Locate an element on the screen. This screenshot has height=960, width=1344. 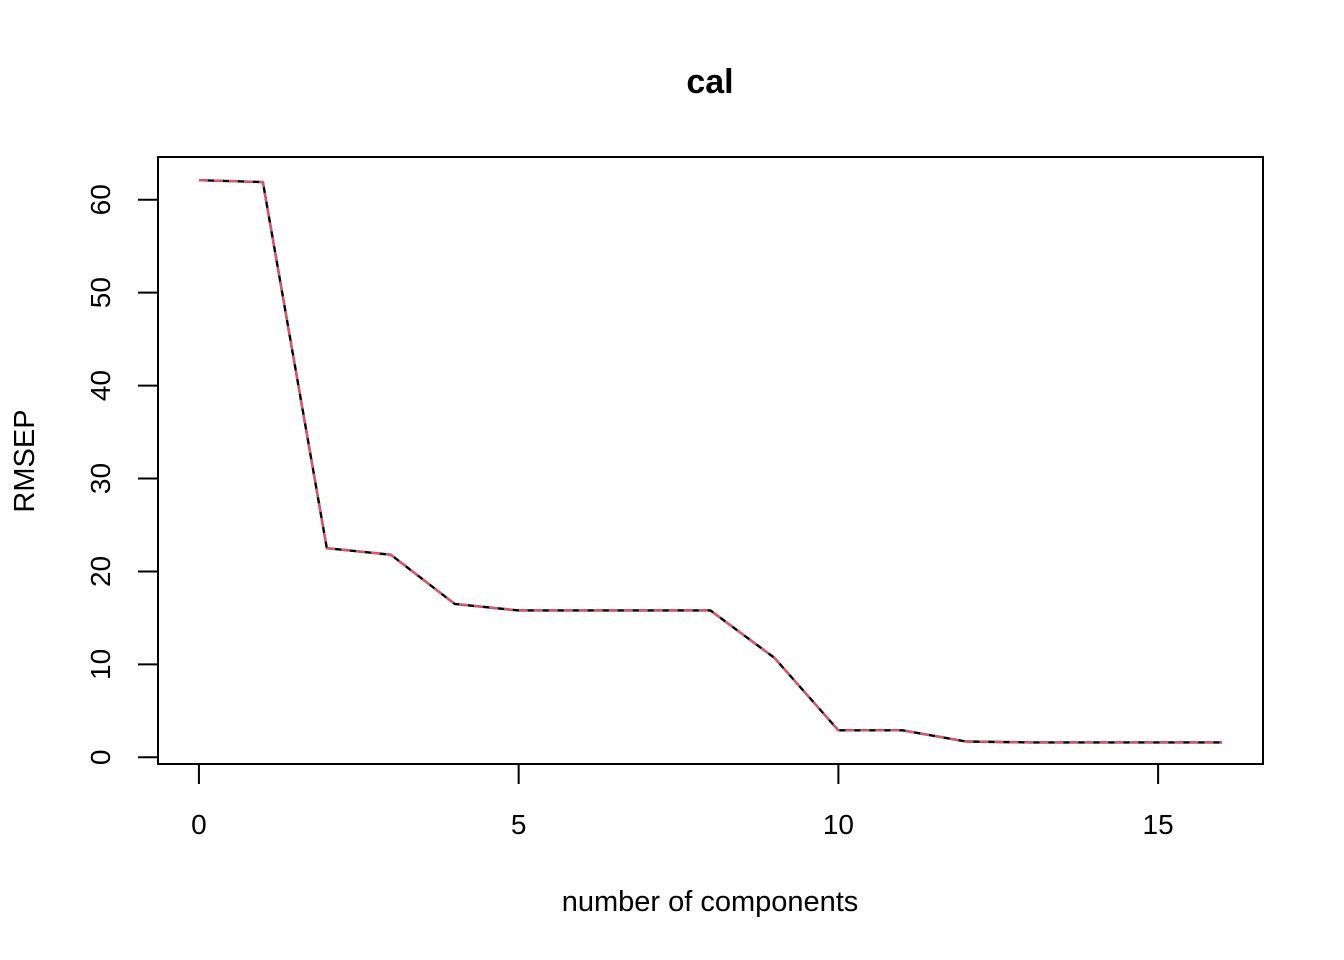
y-tick-label: 0 is located at coordinates (100, 758).